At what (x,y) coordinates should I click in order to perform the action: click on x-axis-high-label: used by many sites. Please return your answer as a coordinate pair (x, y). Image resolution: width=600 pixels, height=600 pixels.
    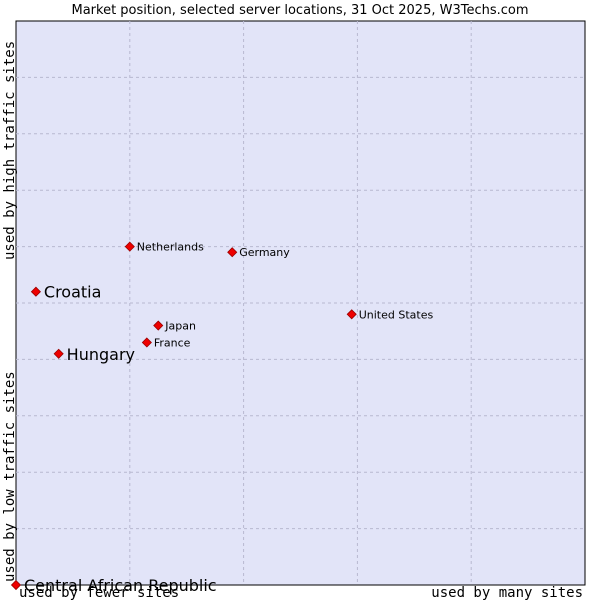
    Looking at the image, I should click on (507, 592).